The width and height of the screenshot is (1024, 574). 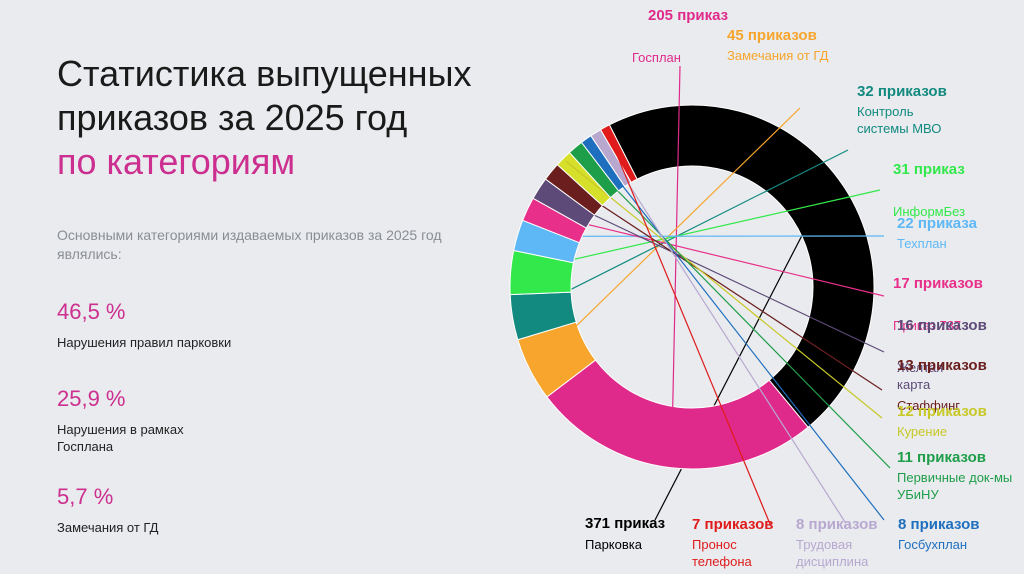 What do you see at coordinates (941, 457) in the screenshot?
I see `slice-value-label: 11 приказов` at bounding box center [941, 457].